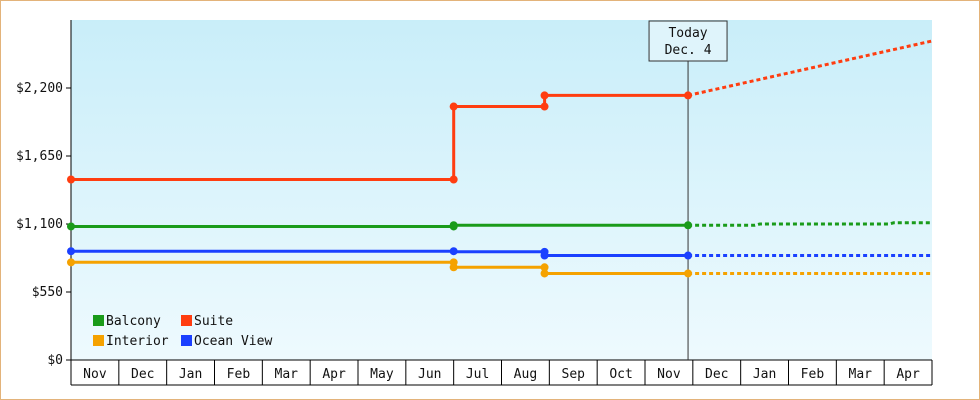 Image resolution: width=980 pixels, height=400 pixels. Describe the element at coordinates (525, 374) in the screenshot. I see `x-tick-label: Aug` at that location.